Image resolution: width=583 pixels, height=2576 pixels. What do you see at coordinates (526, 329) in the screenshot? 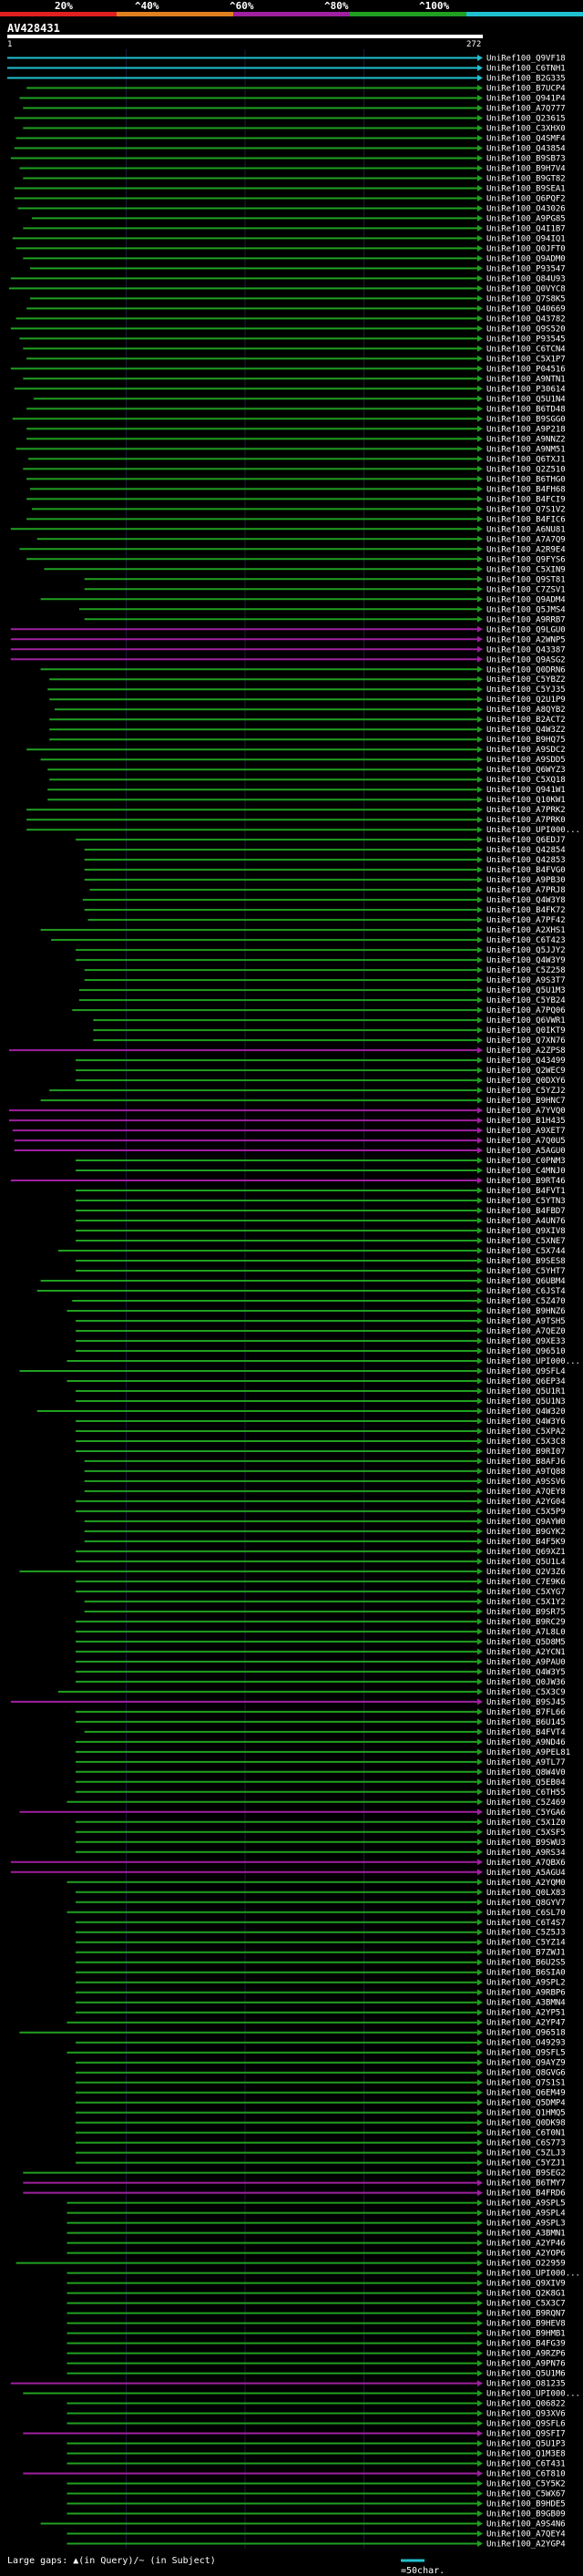
I see `hit-label: UniRef100_Q9S520` at bounding box center [526, 329].